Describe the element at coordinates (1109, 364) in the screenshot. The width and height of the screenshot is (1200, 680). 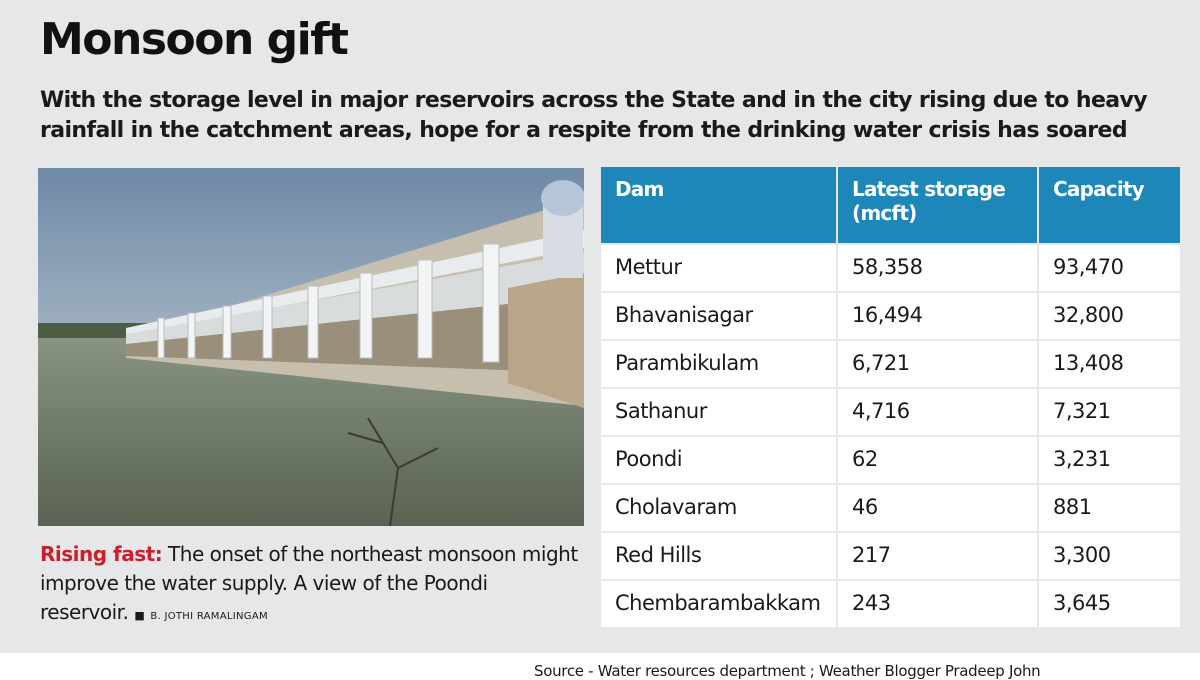
I see `table-cell-capacity: 13,408` at that location.